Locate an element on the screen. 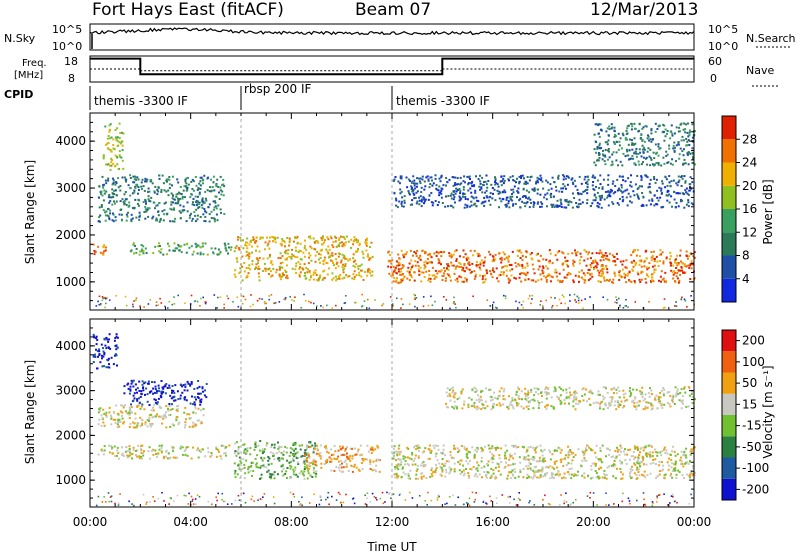 The width and height of the screenshot is (800, 554). y-tick-label: 4000 is located at coordinates (70, 141).